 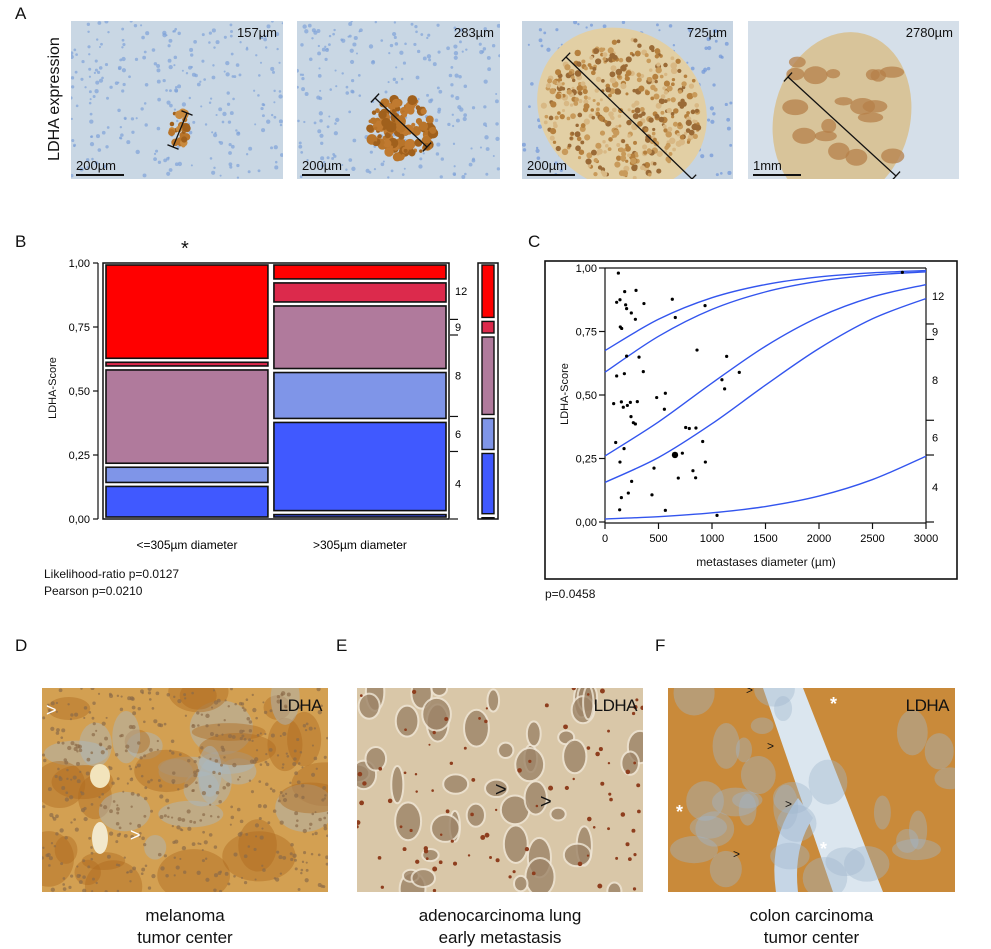 I want to click on micrograph-283um: 283µm 200µm, so click(x=398, y=100).